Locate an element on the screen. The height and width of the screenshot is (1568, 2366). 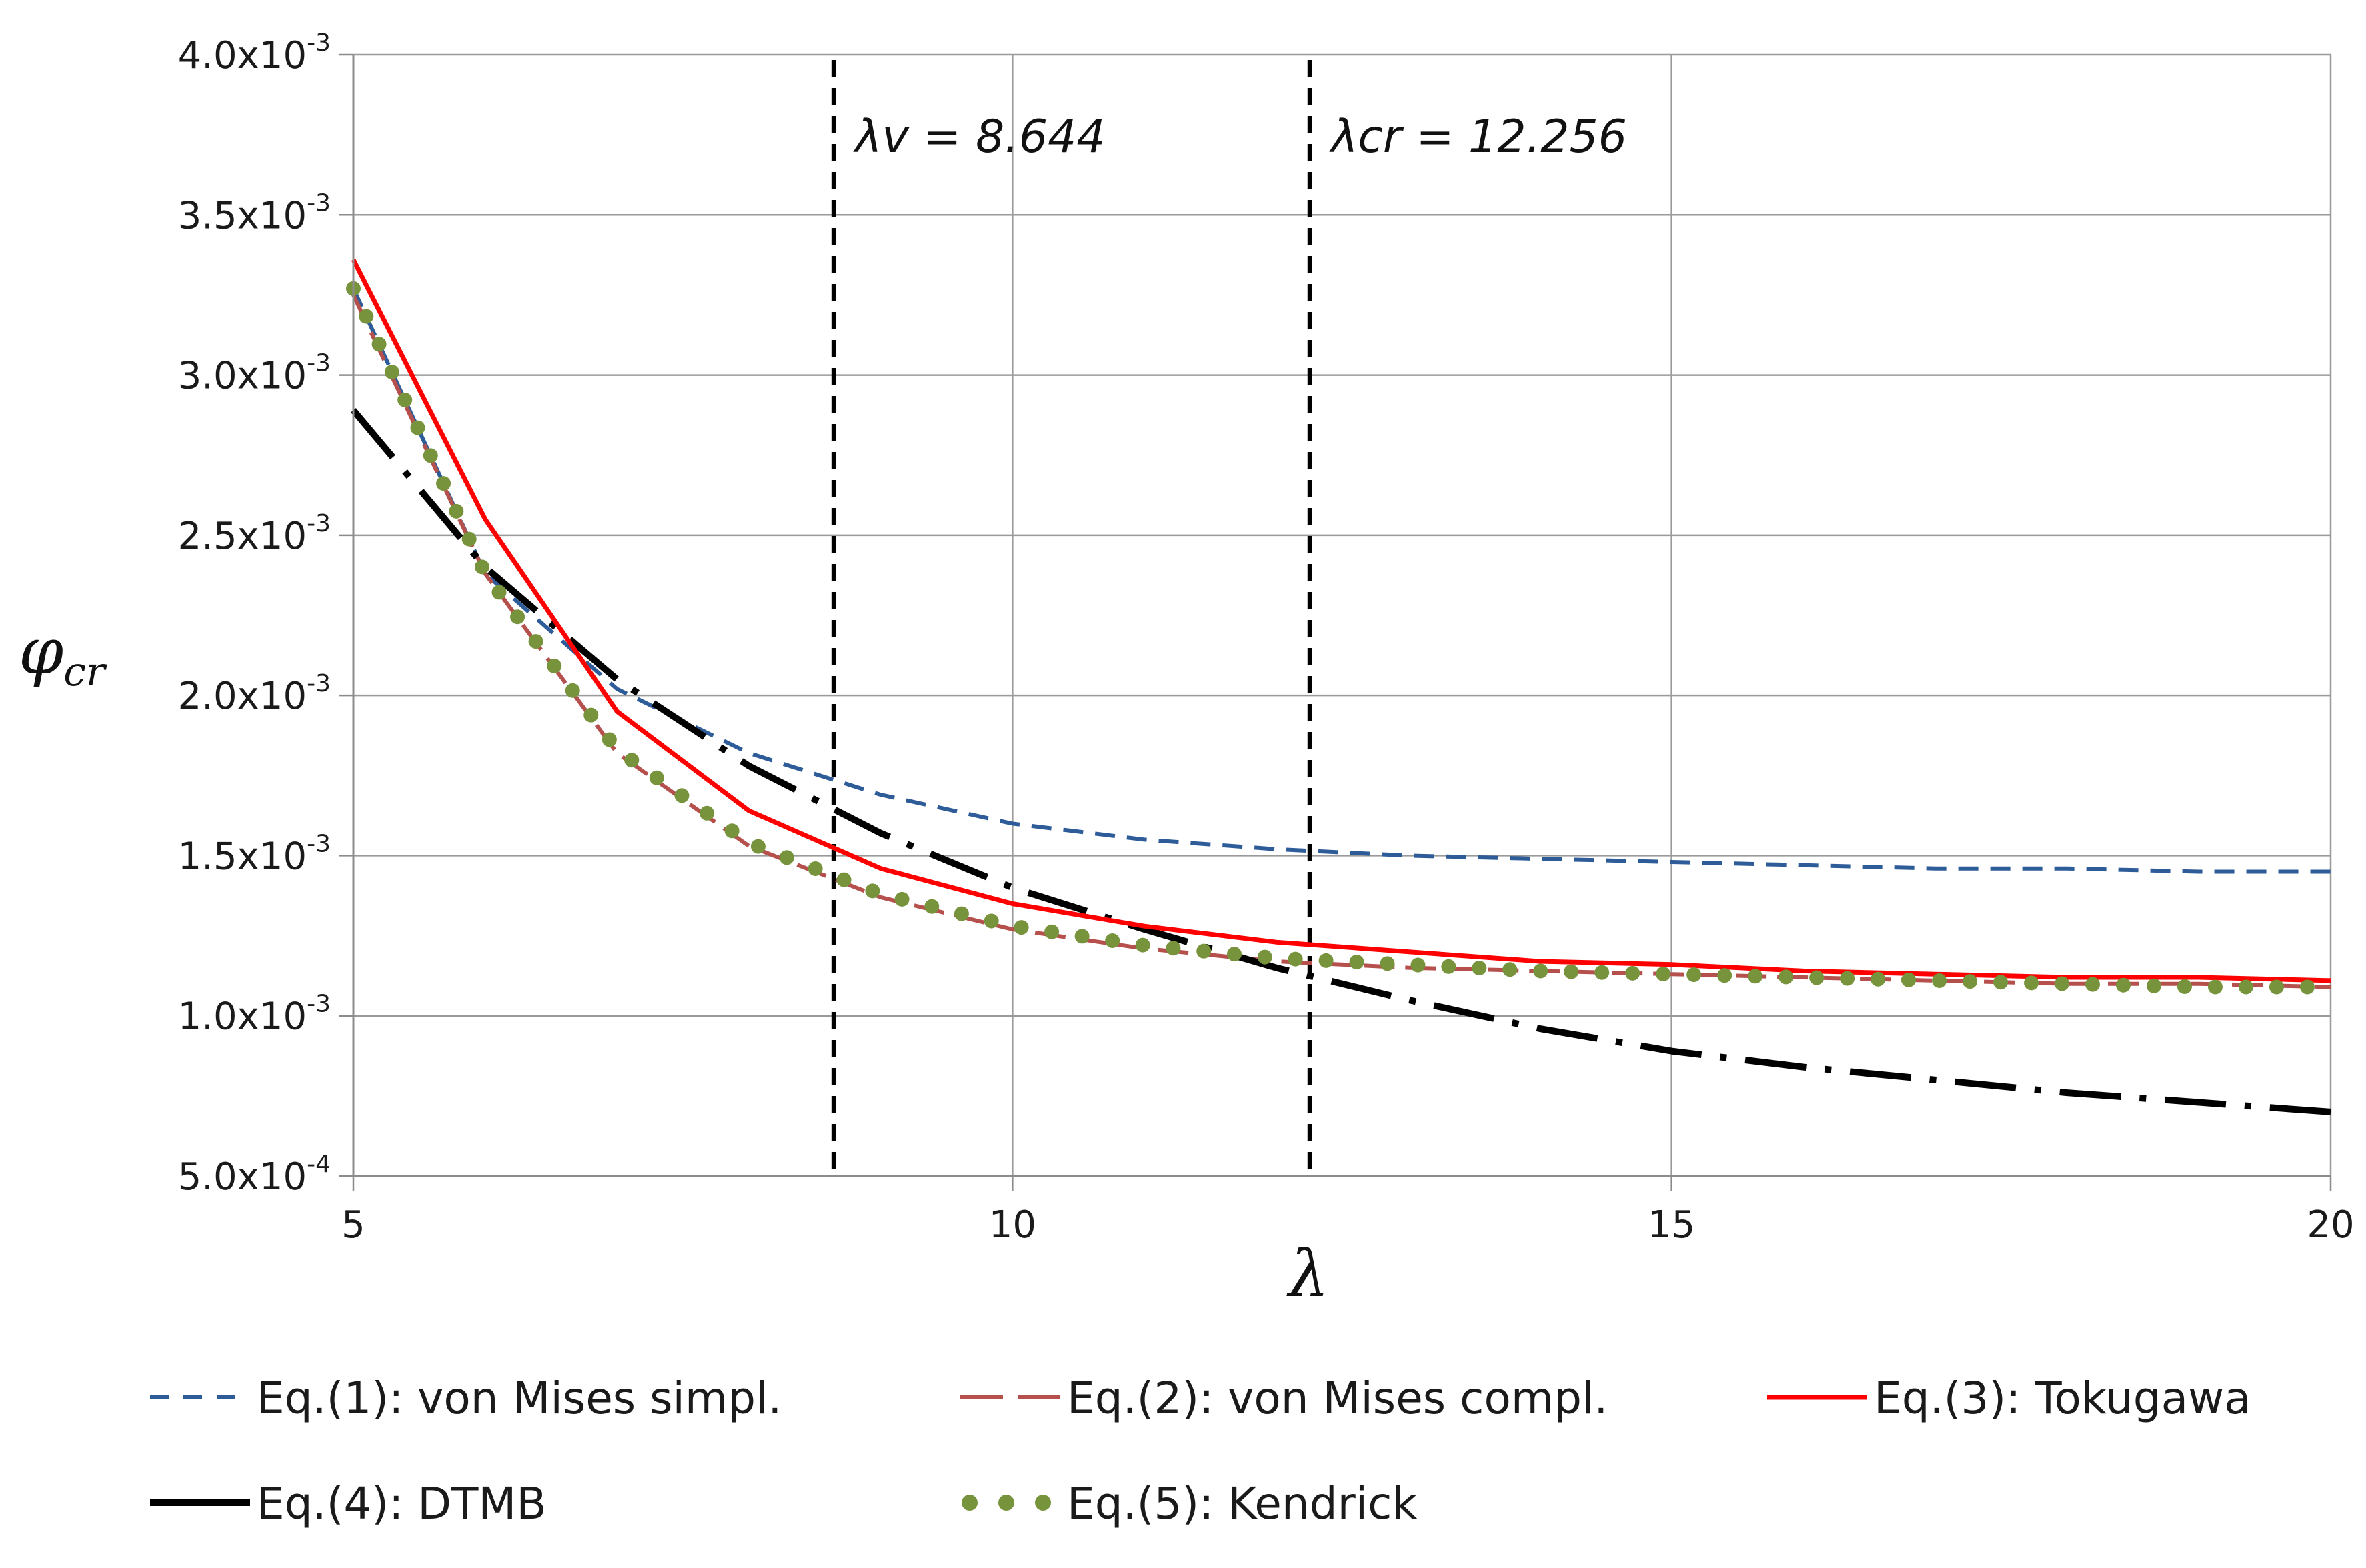
y-tick-label: 2.0x10⁻³ is located at coordinates (254, 694).